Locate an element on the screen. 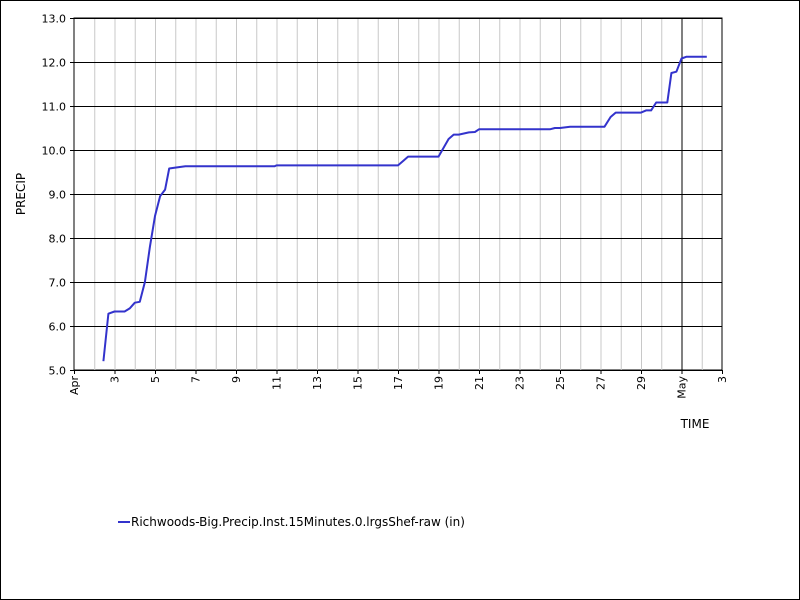 This screenshot has height=600, width=800. x-tick-label: Apr is located at coordinates (74, 386).